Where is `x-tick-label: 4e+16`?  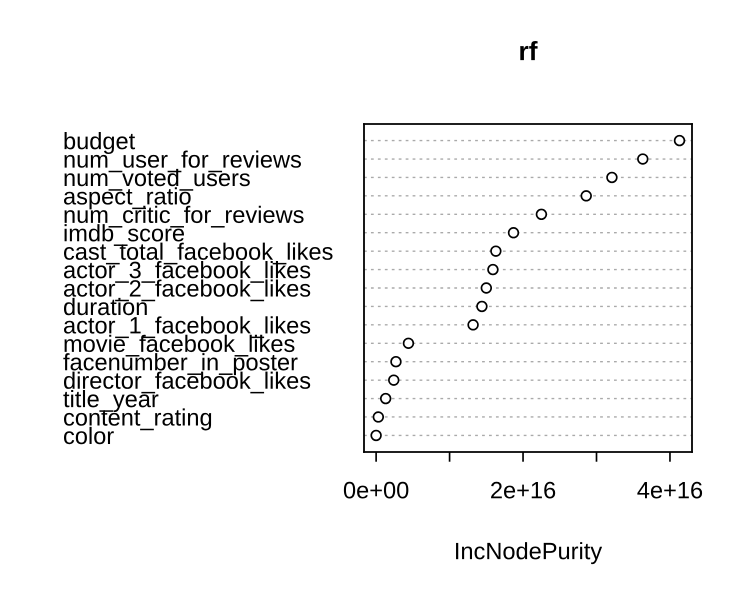
x-tick-label: 4e+16 is located at coordinates (669, 490).